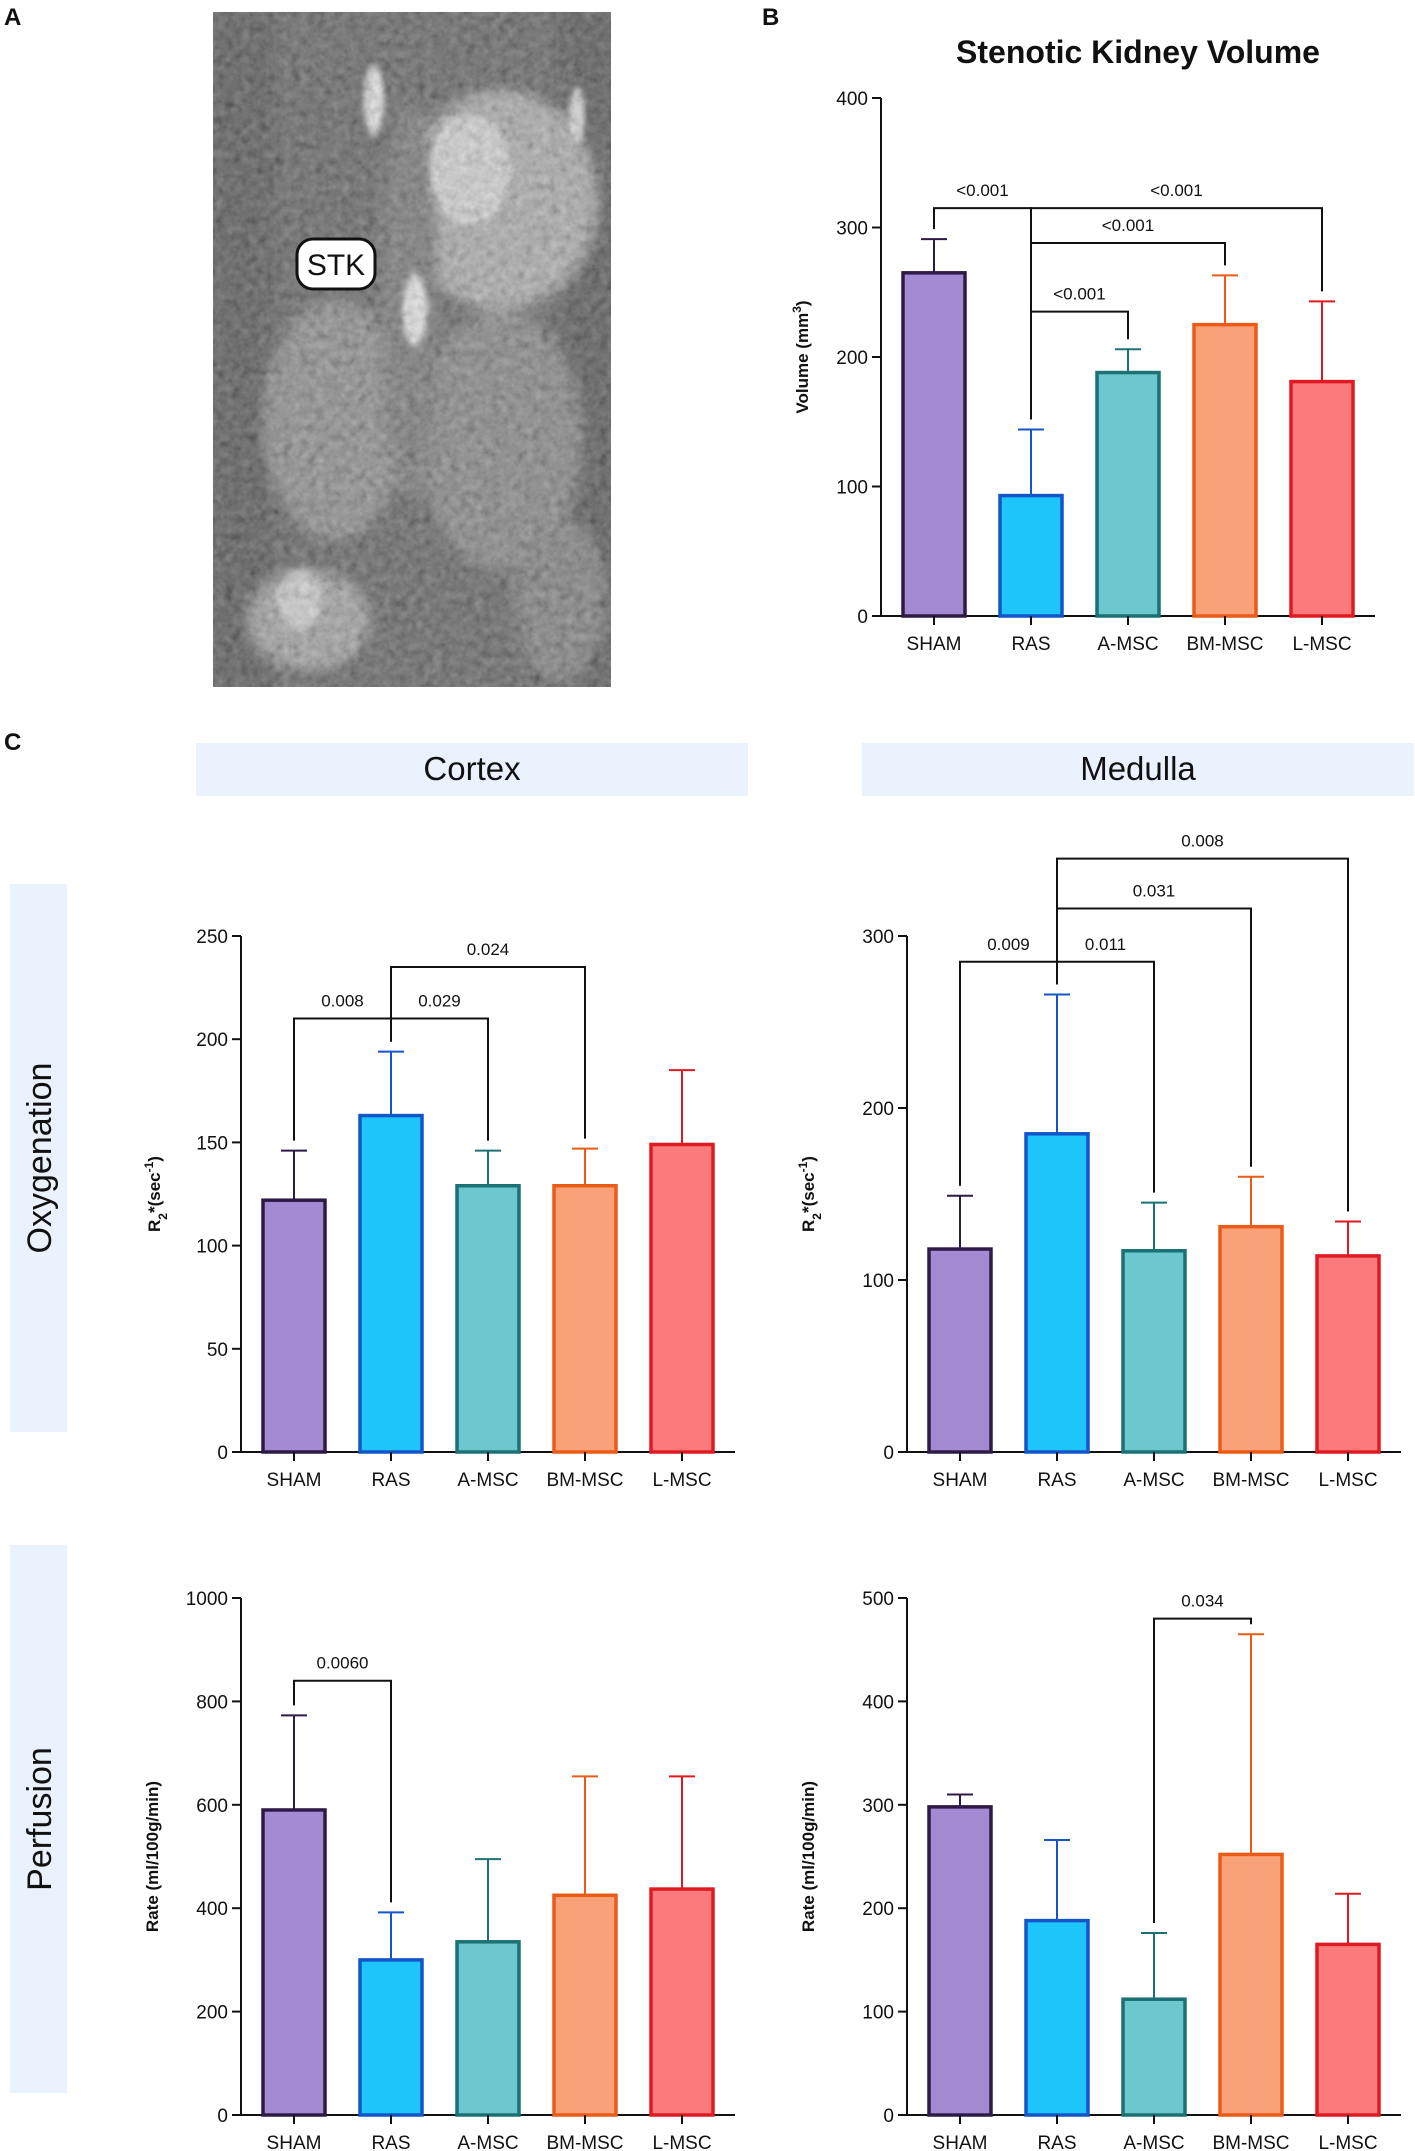  Describe the element at coordinates (1202, 1601) in the screenshot. I see `significance-label: 0.034` at that location.